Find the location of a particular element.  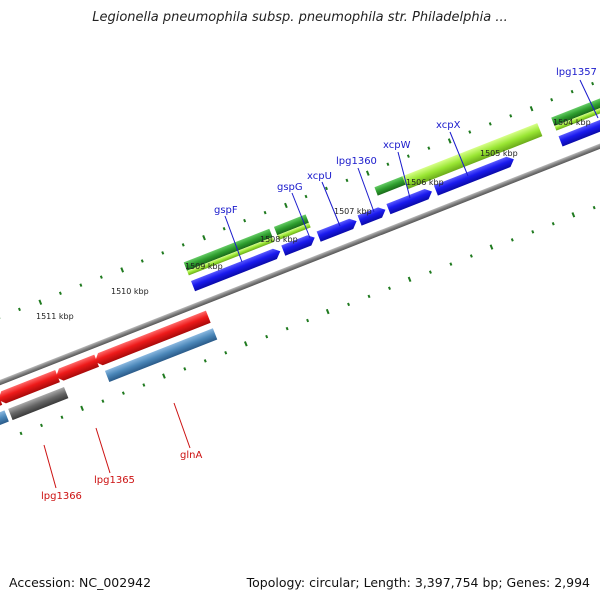

gene-gspF-bar is located at coordinates (228, 249).